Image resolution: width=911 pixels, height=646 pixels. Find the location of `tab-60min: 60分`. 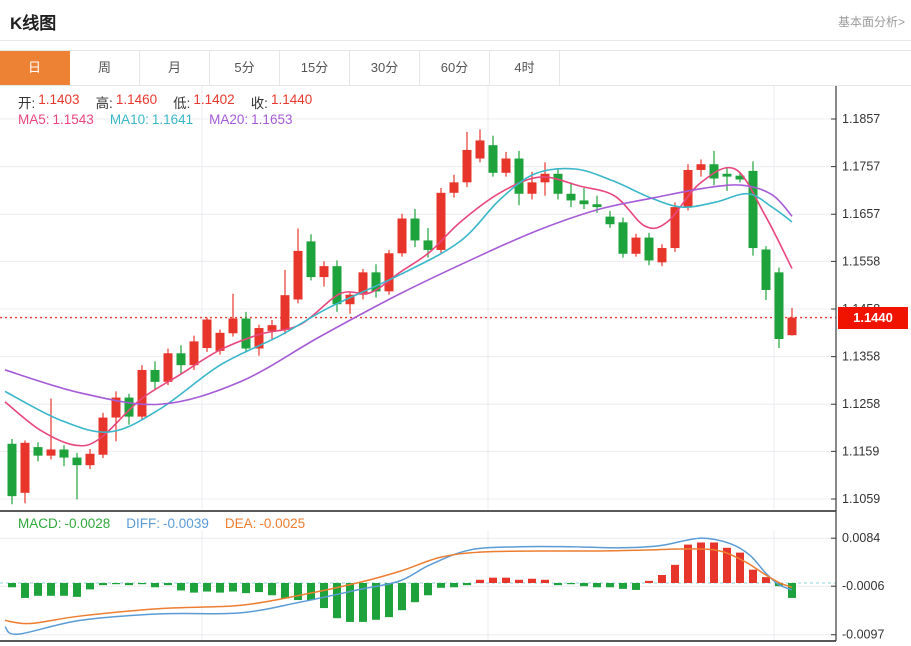

tab-60min: 60分 is located at coordinates (455, 68).